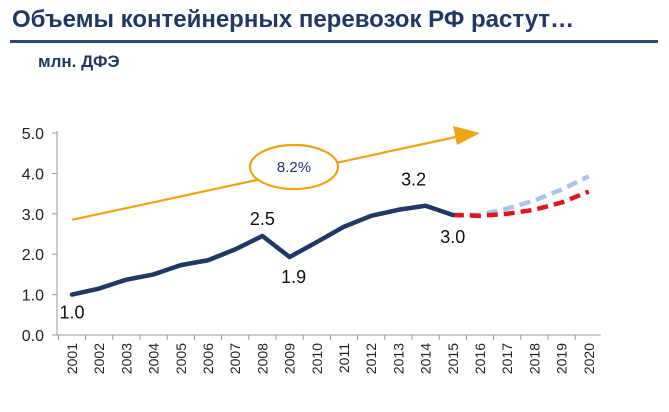  What do you see at coordinates (453, 358) in the screenshot?
I see `x-tick-label: 2015` at bounding box center [453, 358].